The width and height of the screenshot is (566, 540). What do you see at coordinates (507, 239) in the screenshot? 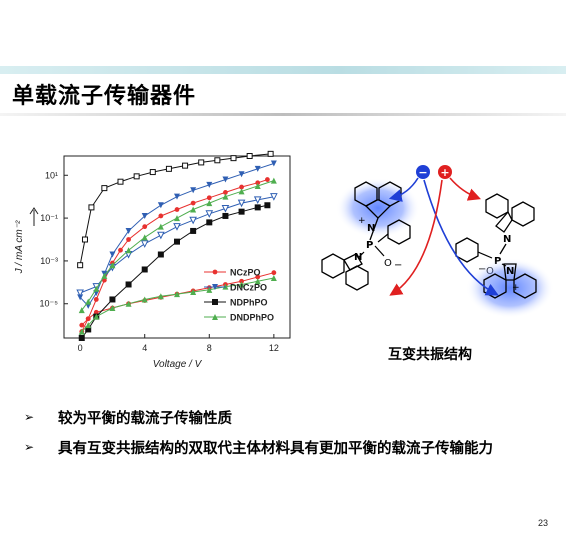
I see `right-n-label: N` at bounding box center [507, 239].